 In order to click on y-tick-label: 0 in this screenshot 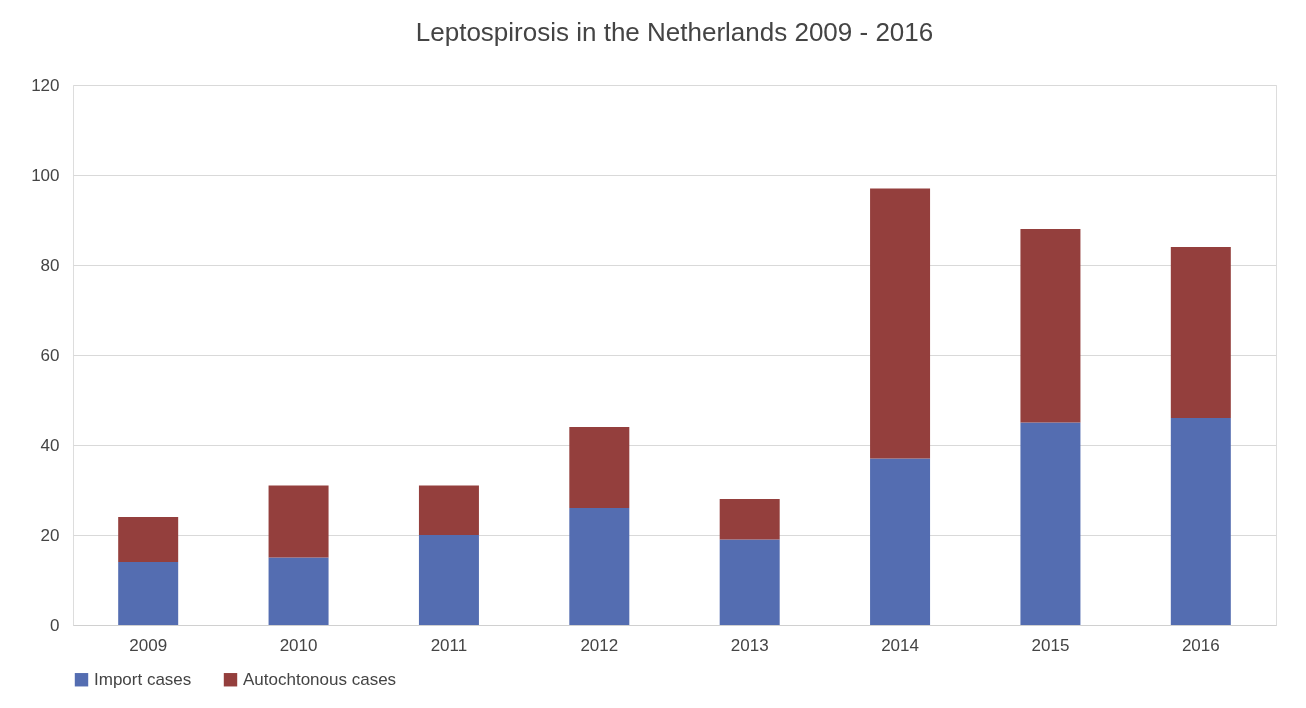, I will do `click(55, 625)`.